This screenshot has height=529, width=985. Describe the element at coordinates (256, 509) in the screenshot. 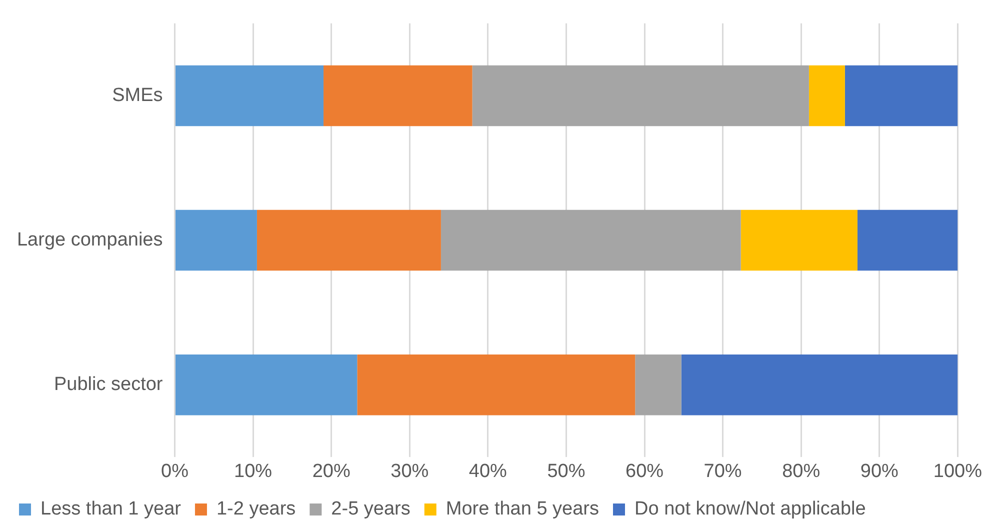

I see `legend-label: 1-2 years` at that location.